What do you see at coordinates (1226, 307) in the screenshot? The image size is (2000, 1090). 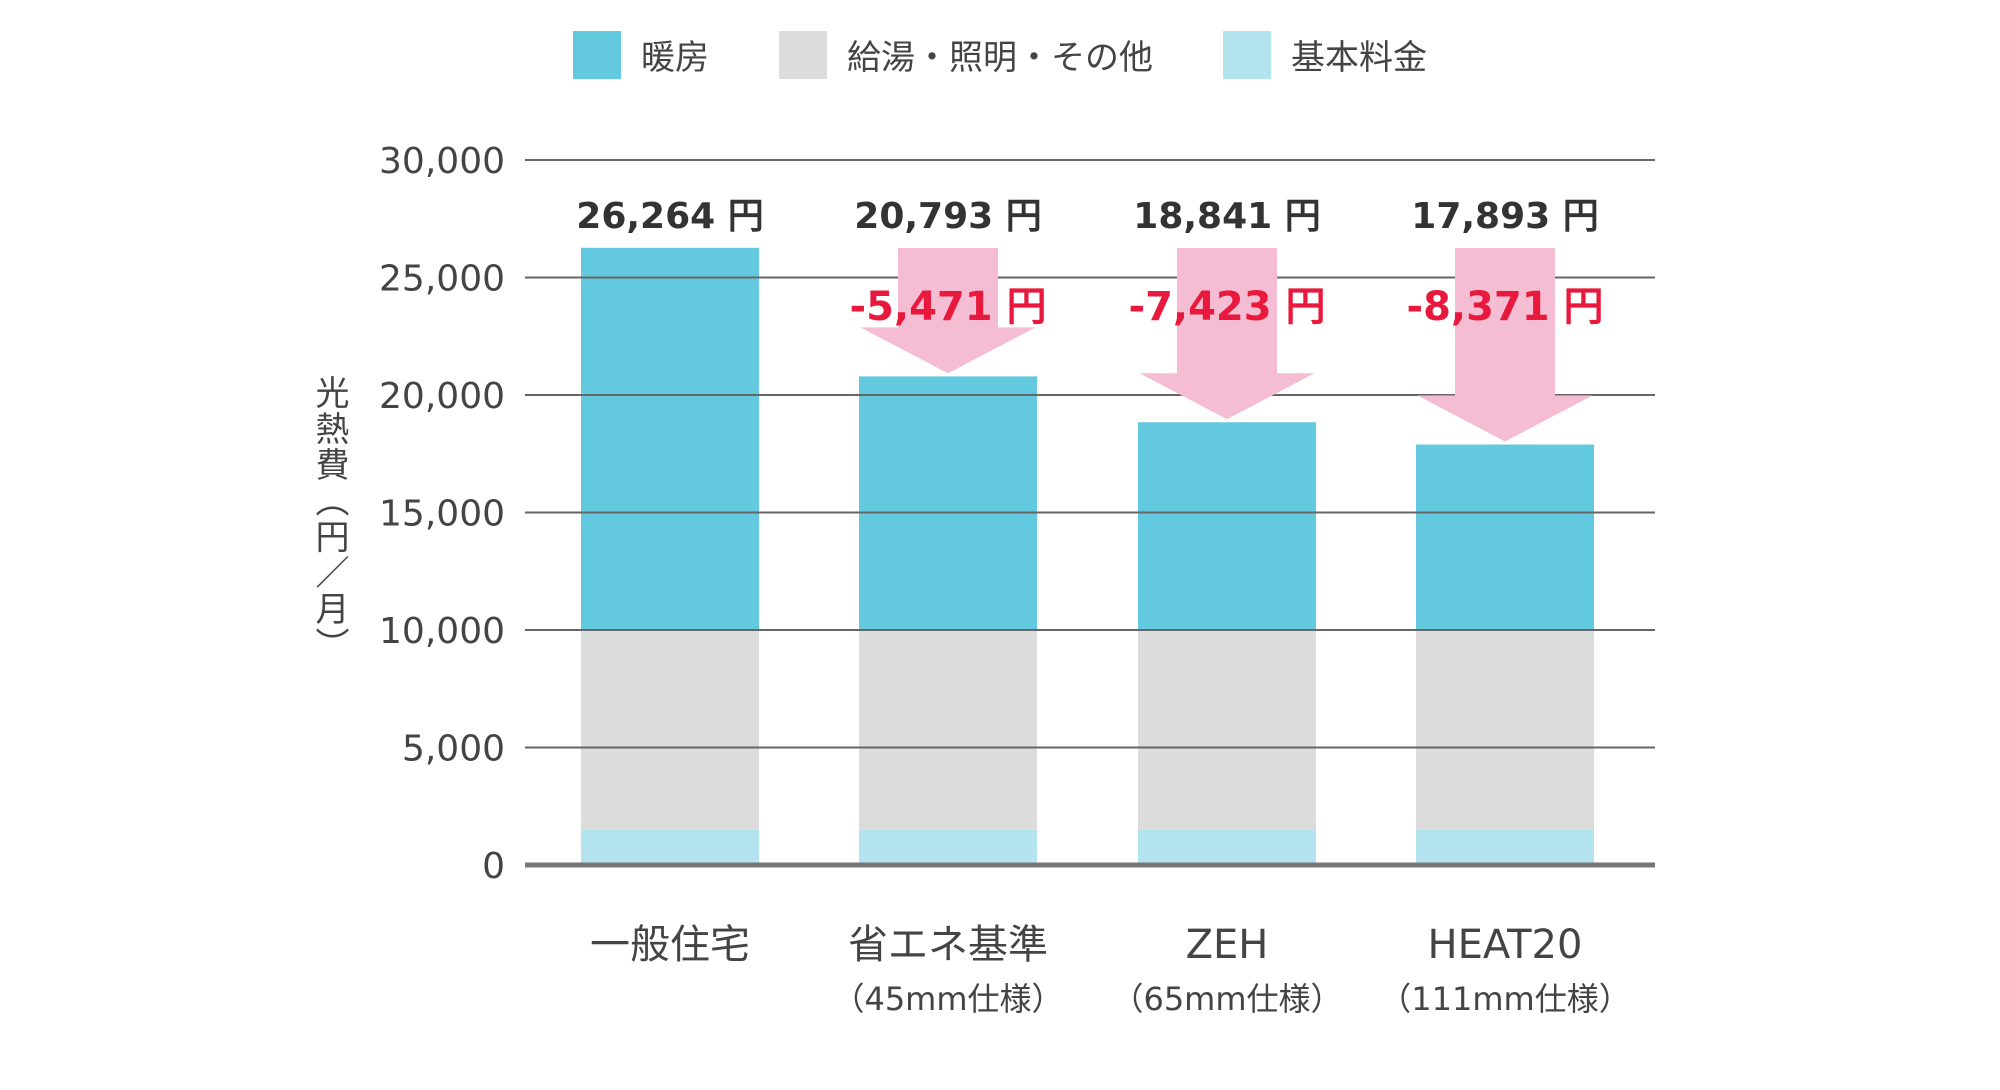 I see `savings-label-2: -7,423 円` at bounding box center [1226, 307].